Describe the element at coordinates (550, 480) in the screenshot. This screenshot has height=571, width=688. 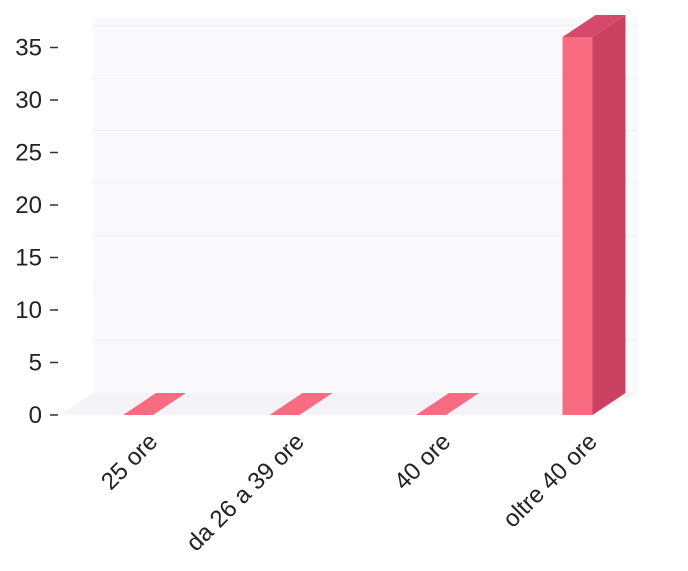
I see `x-tick-label: oltre 40 ore` at that location.